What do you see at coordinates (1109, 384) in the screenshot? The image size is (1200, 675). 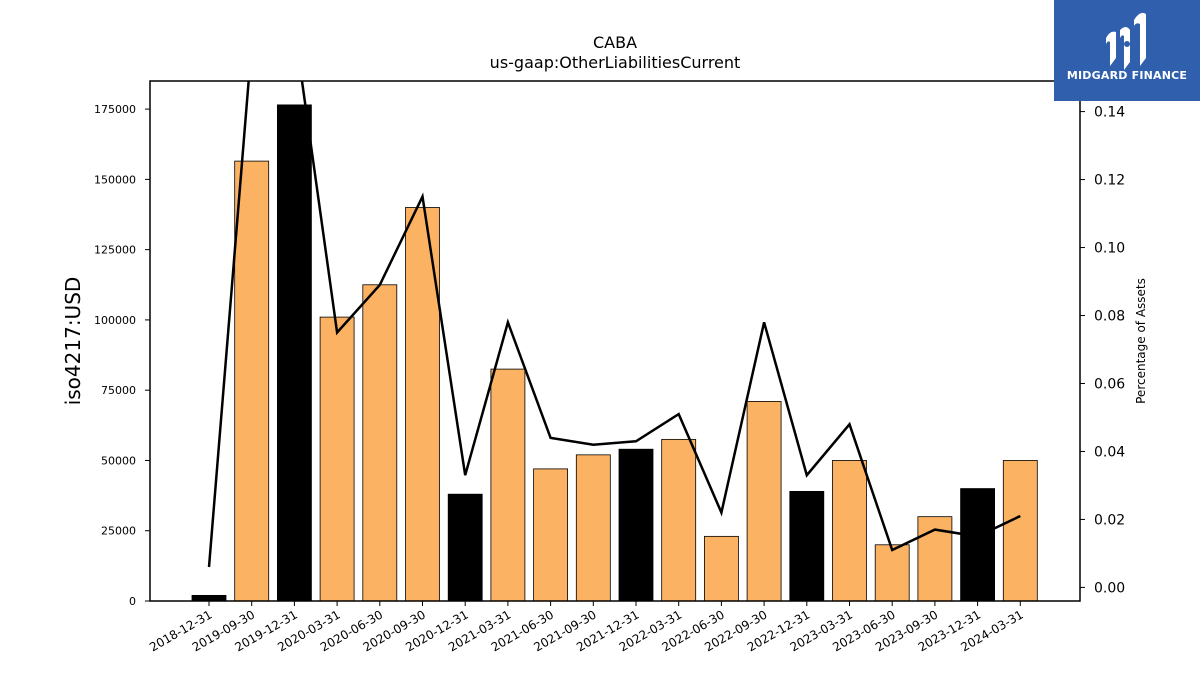 I see `right-tick-label: 0.06` at bounding box center [1109, 384].